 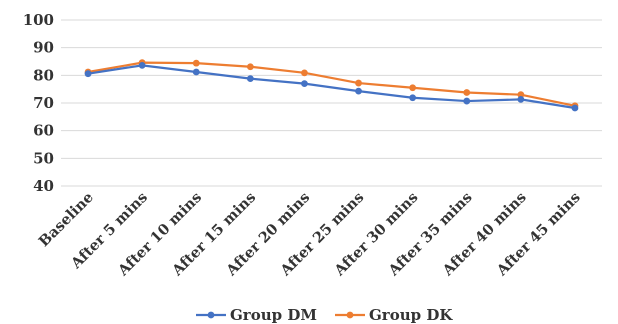 What do you see at coordinates (324, 315) in the screenshot?
I see `legend: Group DM Group DK` at bounding box center [324, 315].